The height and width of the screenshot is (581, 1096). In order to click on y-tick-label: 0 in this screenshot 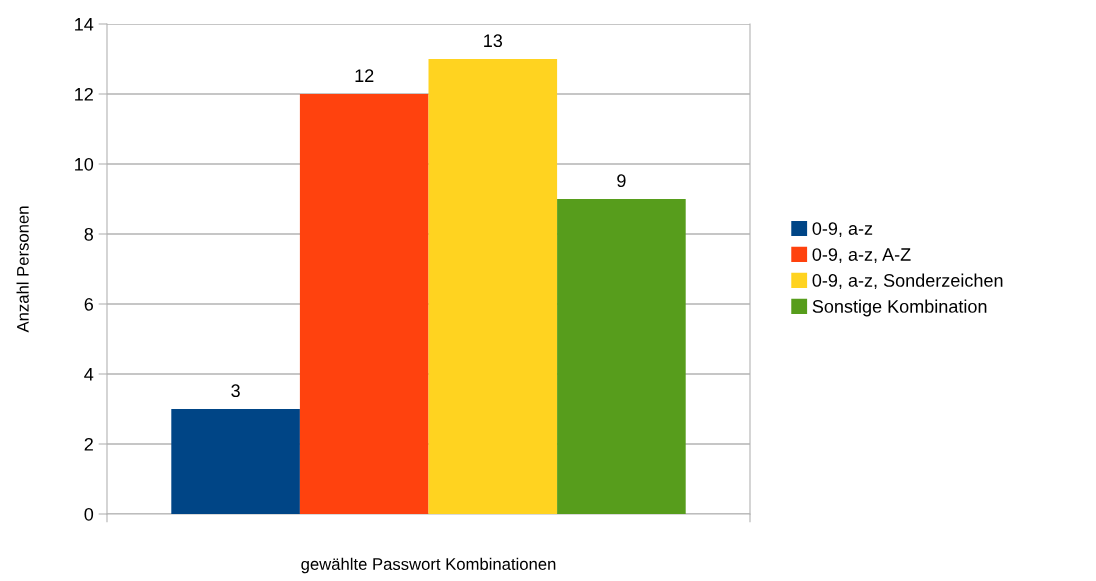, I will do `click(89, 514)`.